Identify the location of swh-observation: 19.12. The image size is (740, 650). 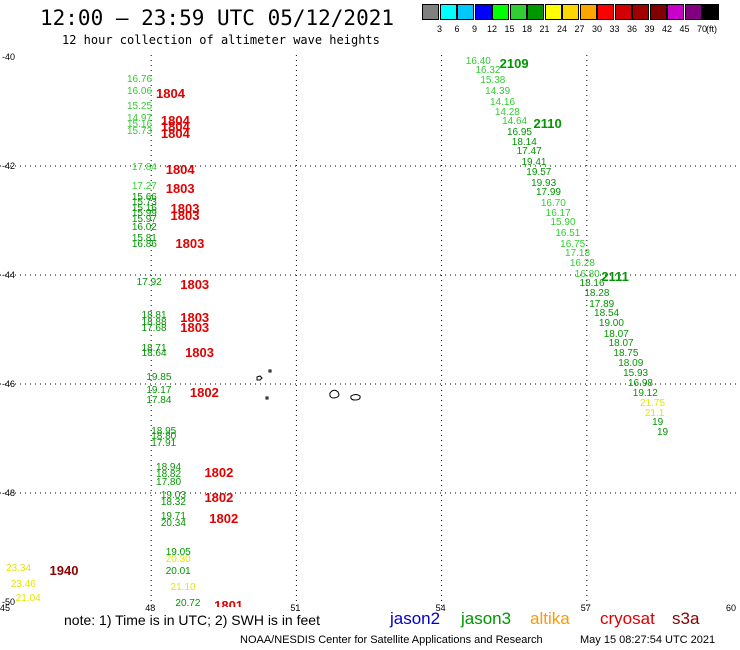
(645, 394).